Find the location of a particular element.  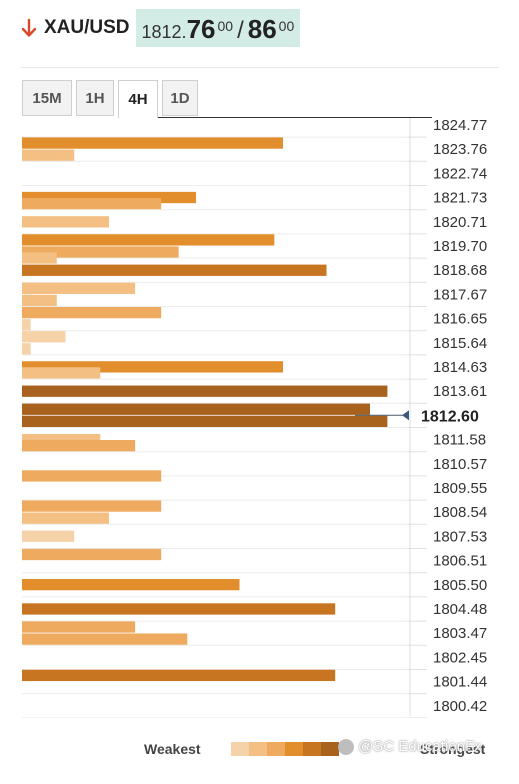

legend-strongest-label: Strongest is located at coordinates (453, 749).